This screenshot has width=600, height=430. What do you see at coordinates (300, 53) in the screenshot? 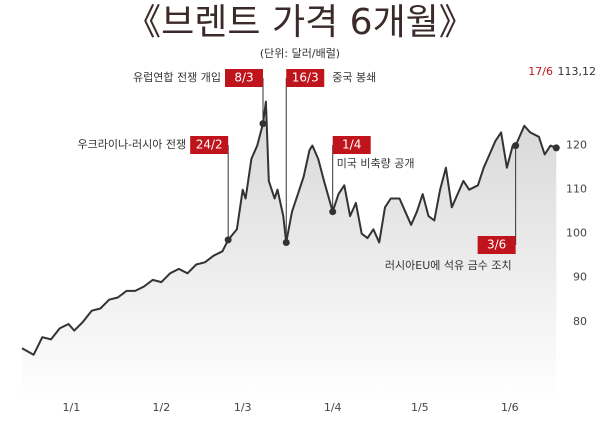
I see `chart-subtitle: (단위: 달러/배럴)` at bounding box center [300, 53].